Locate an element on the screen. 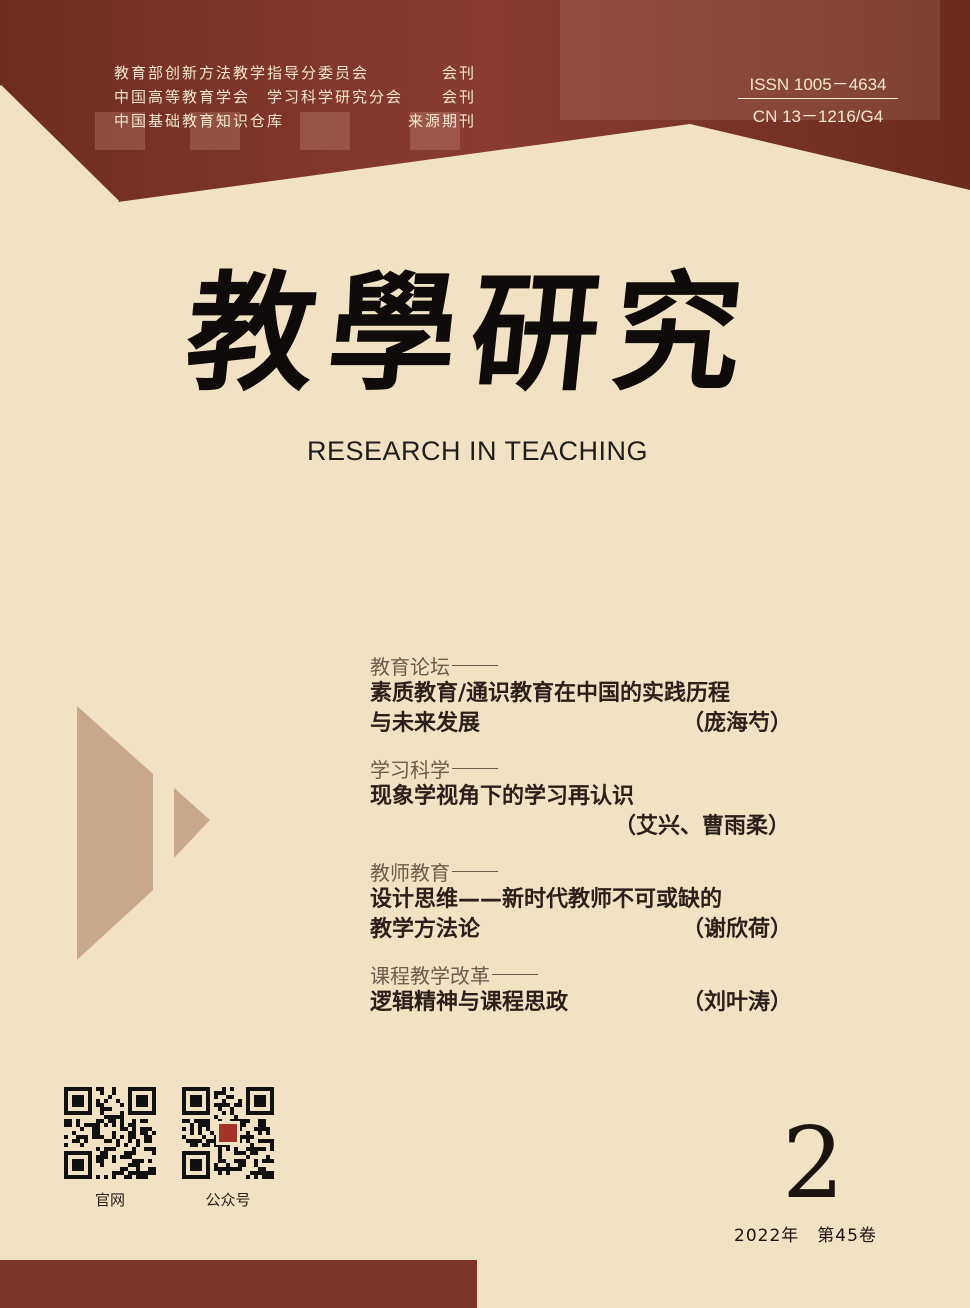  affiliation-type: 来源期刊 is located at coordinates (441, 121).